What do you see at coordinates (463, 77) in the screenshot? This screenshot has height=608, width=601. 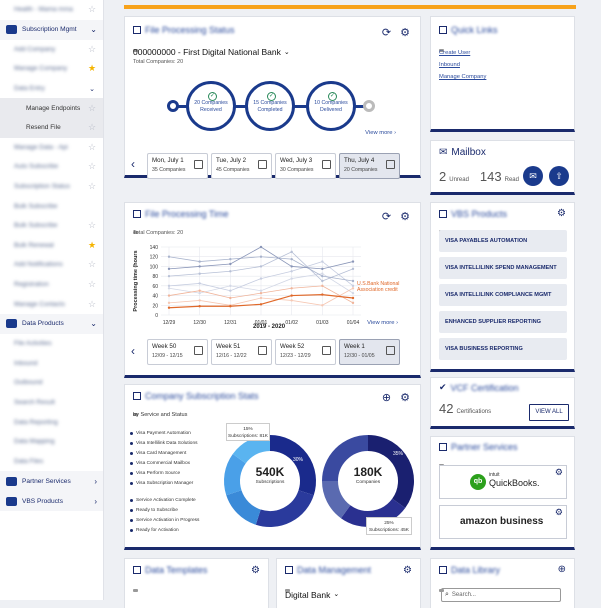 I see `quick-link-manage-company: Manage Company` at bounding box center [463, 77].